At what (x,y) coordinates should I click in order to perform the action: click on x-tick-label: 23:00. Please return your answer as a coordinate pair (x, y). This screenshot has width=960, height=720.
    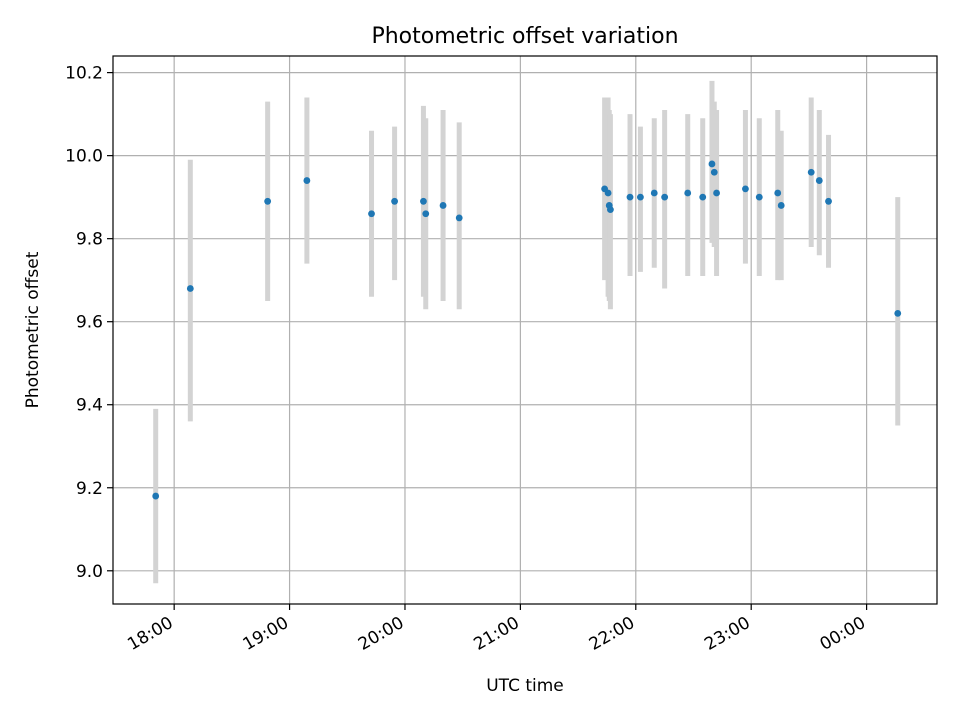
    Looking at the image, I should click on (727, 634).